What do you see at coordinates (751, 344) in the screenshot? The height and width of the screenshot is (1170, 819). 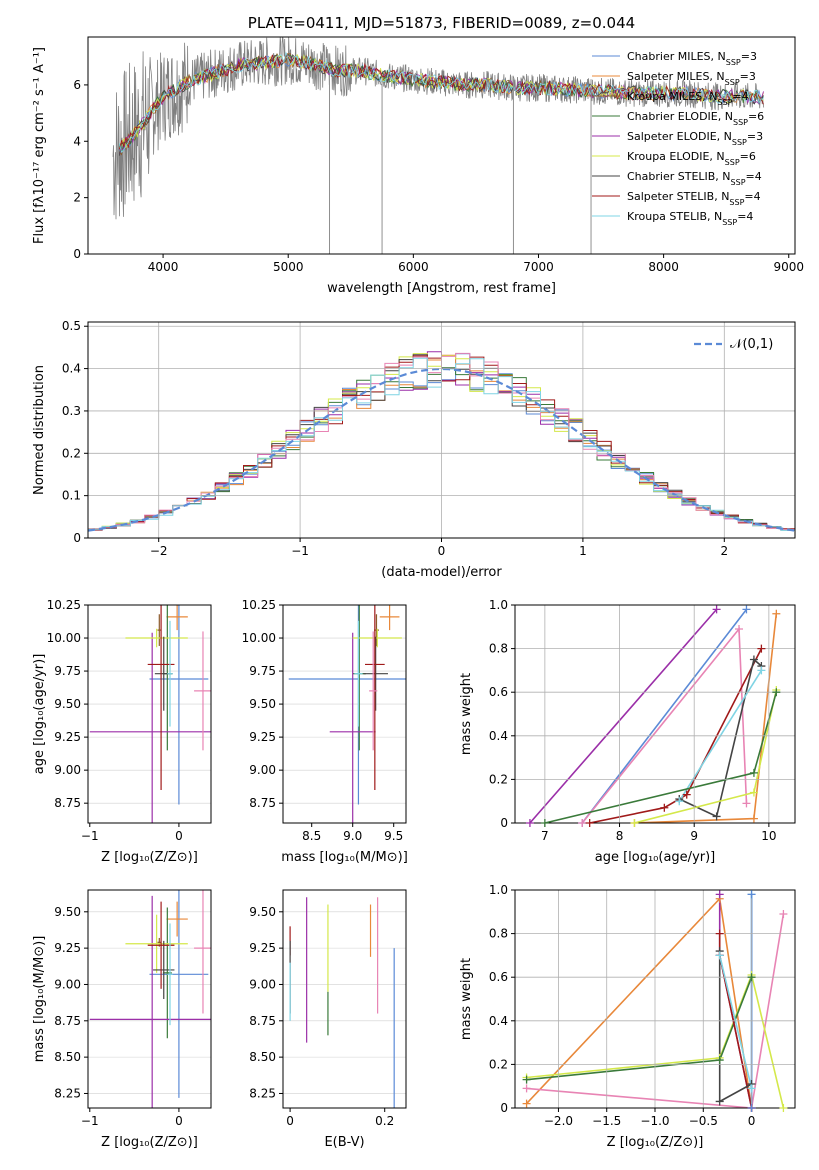 I see `legend-entry: 𝒩(0,1)` at bounding box center [751, 344].